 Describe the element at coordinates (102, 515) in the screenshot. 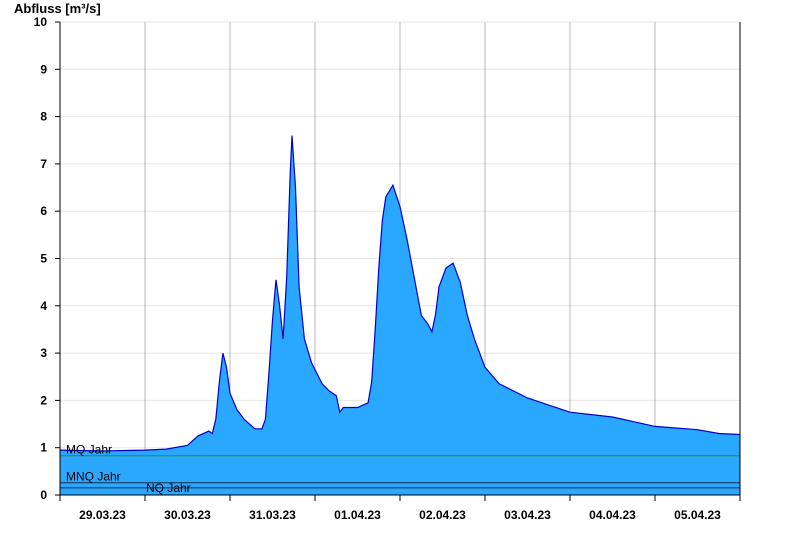

I see `x-tick-label: 29.03.23` at that location.